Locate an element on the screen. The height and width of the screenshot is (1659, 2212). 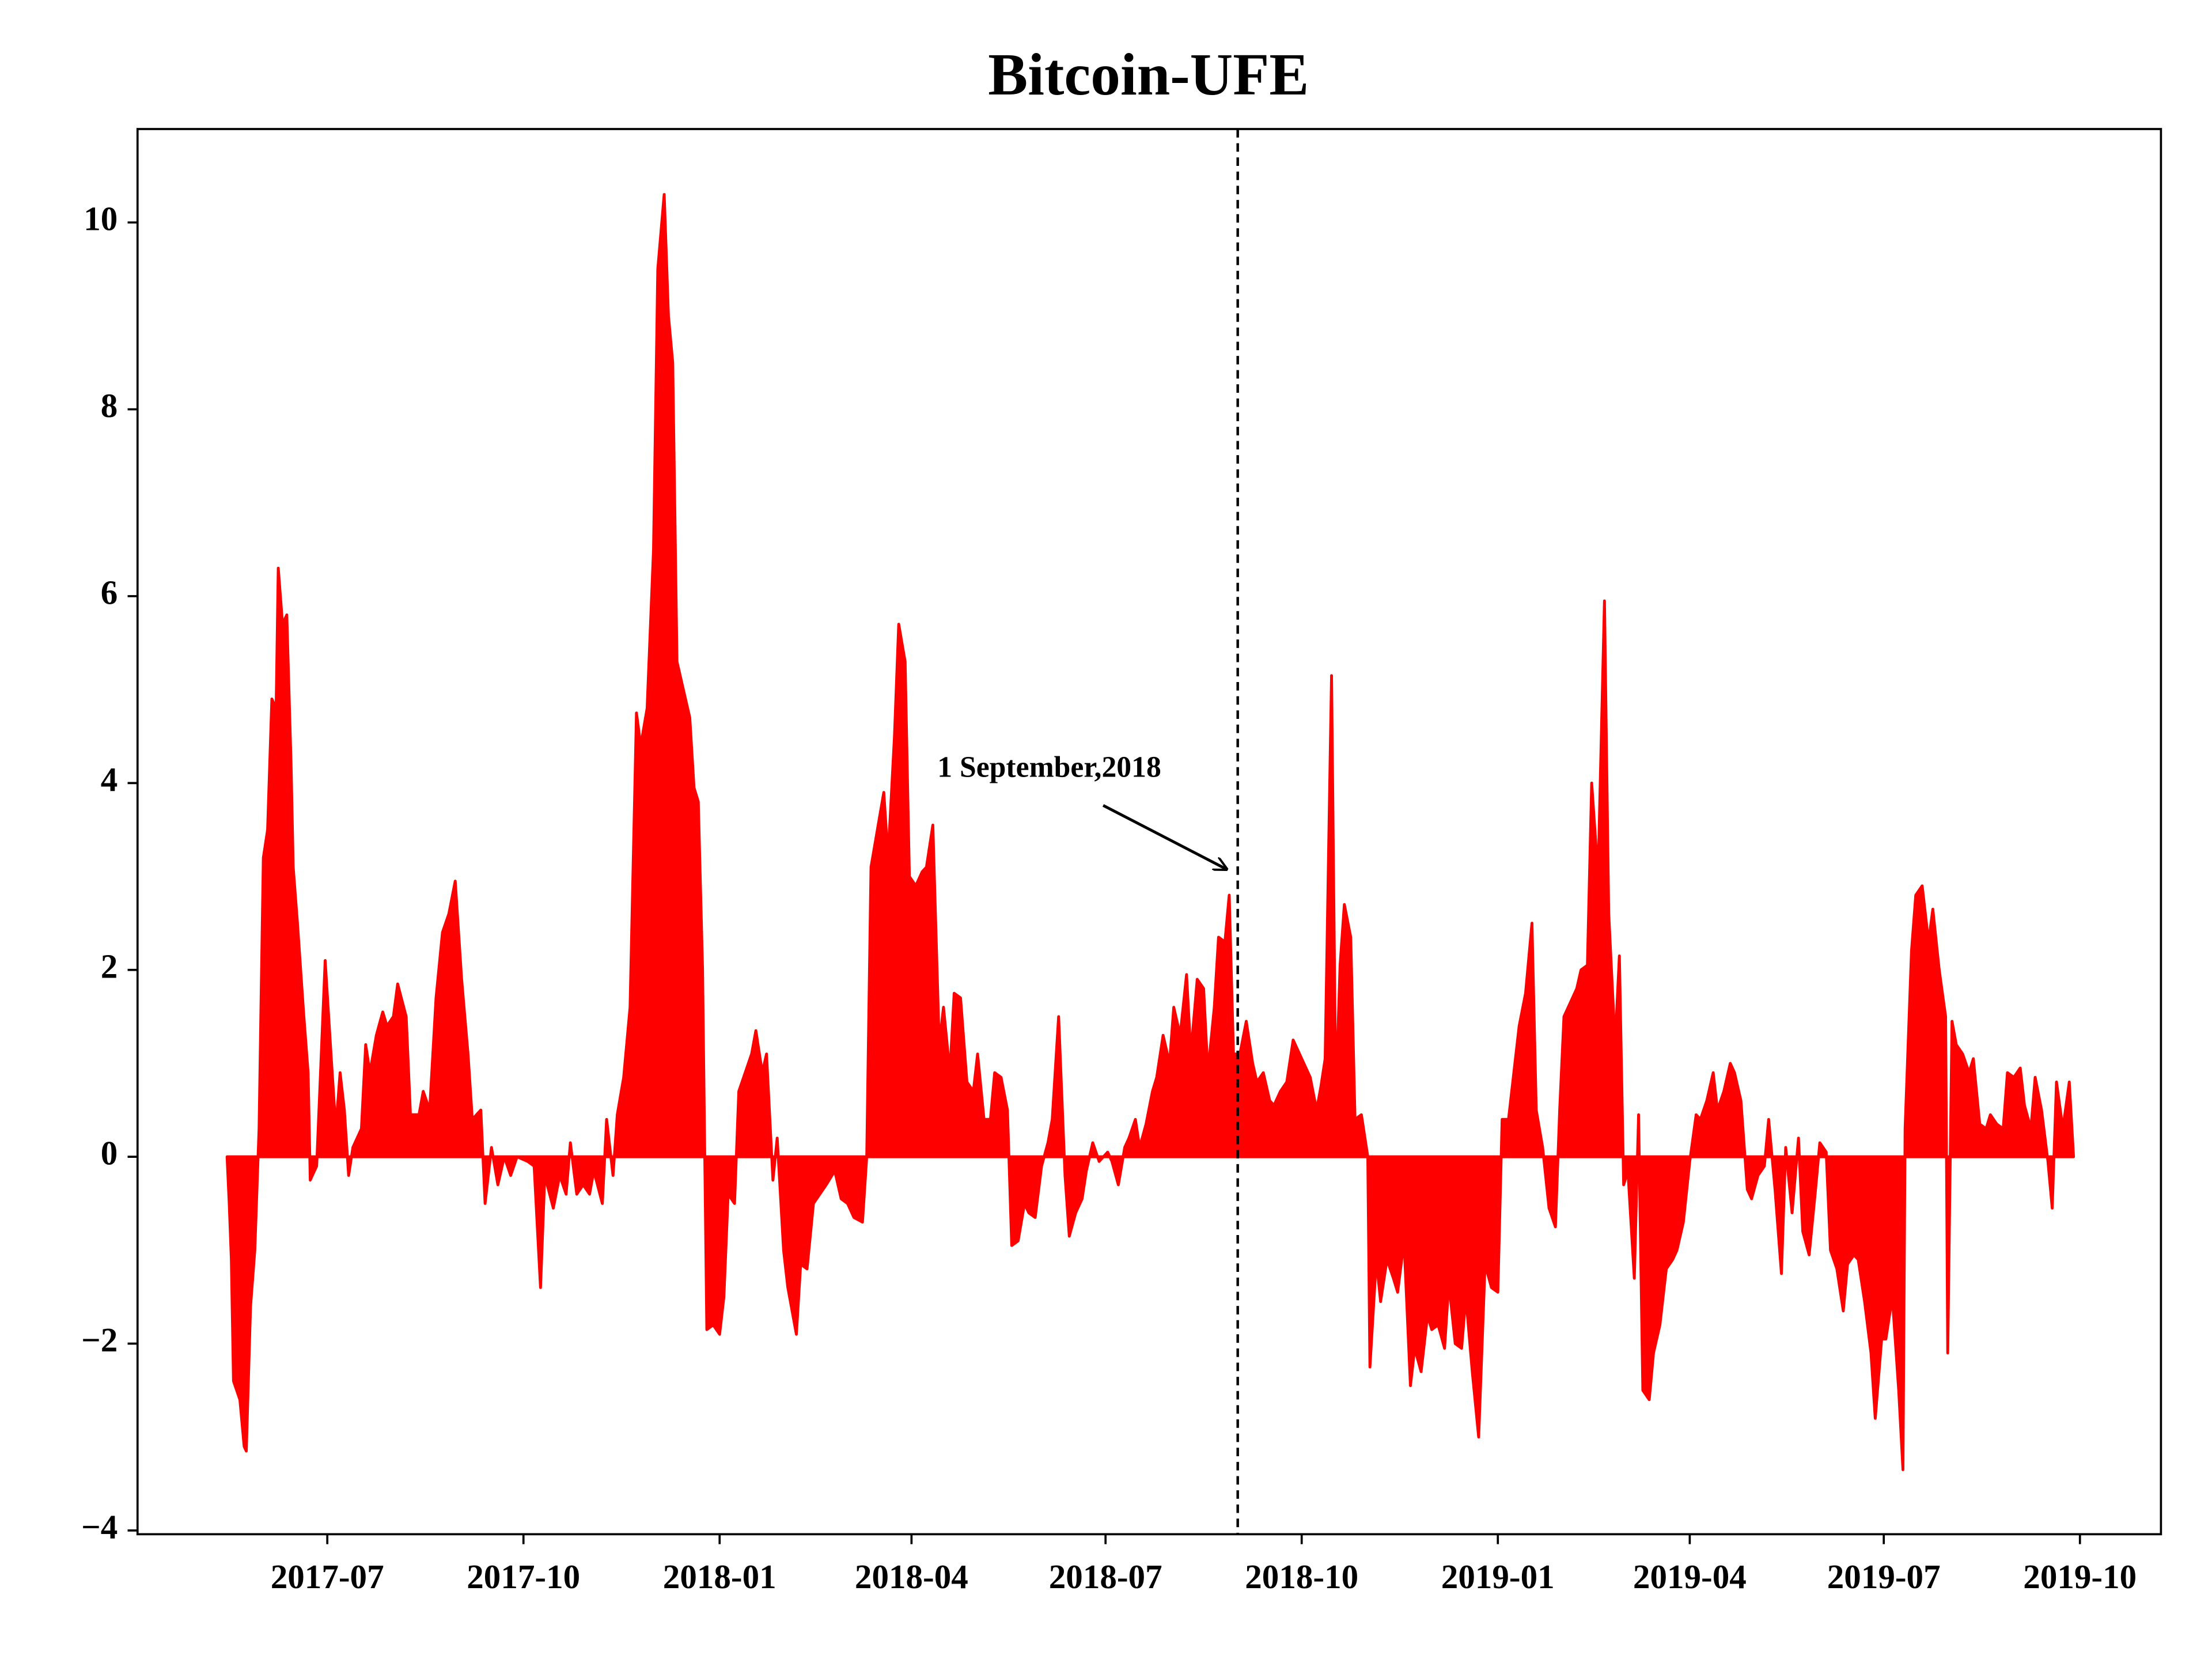
y-tick-label: 10 is located at coordinates (101, 219).